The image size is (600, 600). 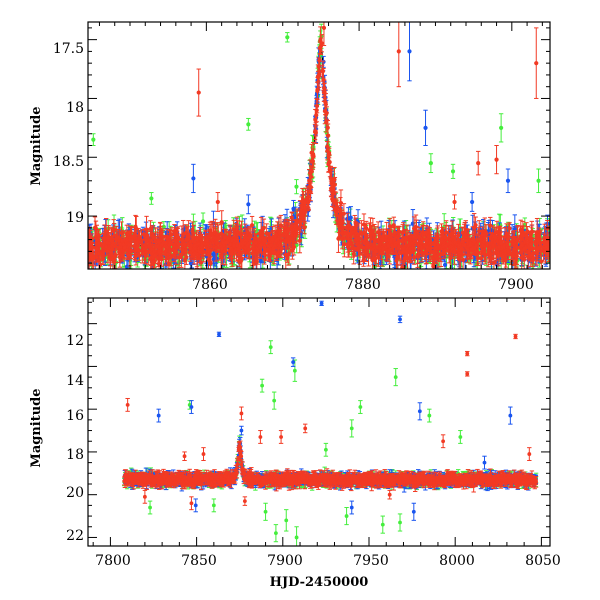 What do you see at coordinates (75, 381) in the screenshot?
I see `y-tick-label: 14` at bounding box center [75, 381].